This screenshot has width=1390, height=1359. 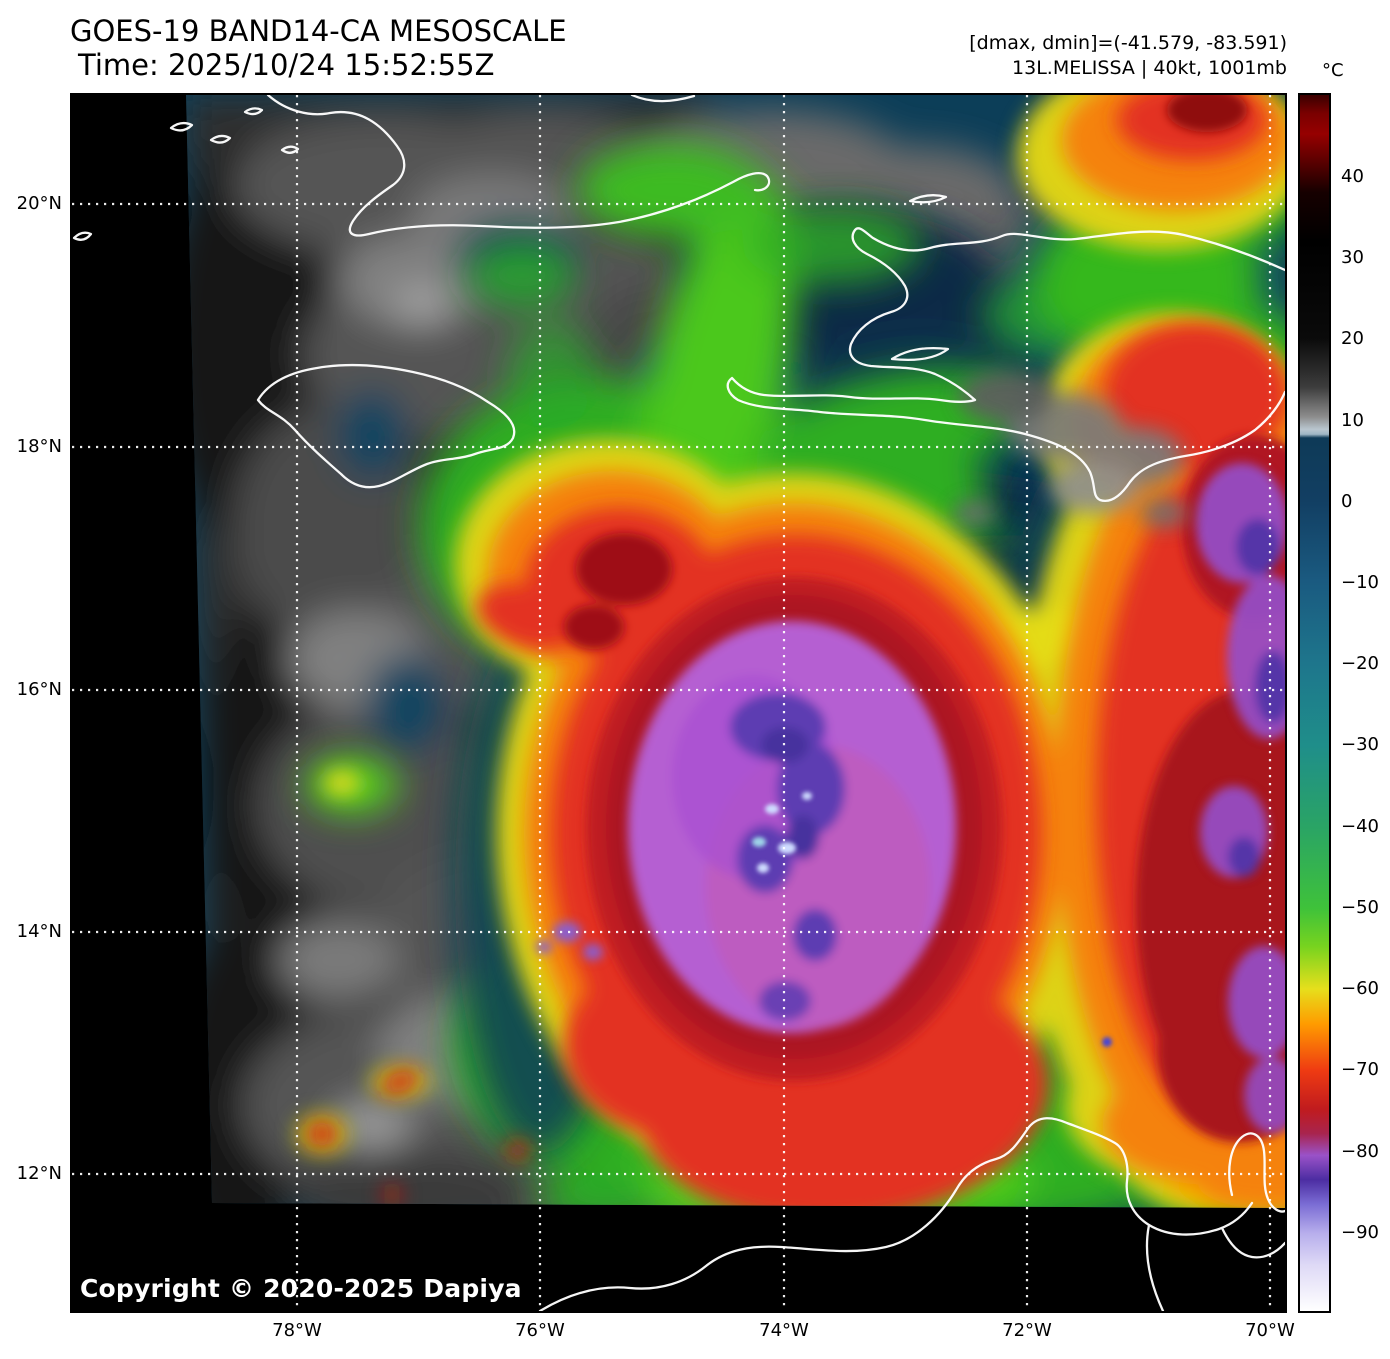 I want to click on colorbar-tick-label: −20, so click(x=1360, y=664).